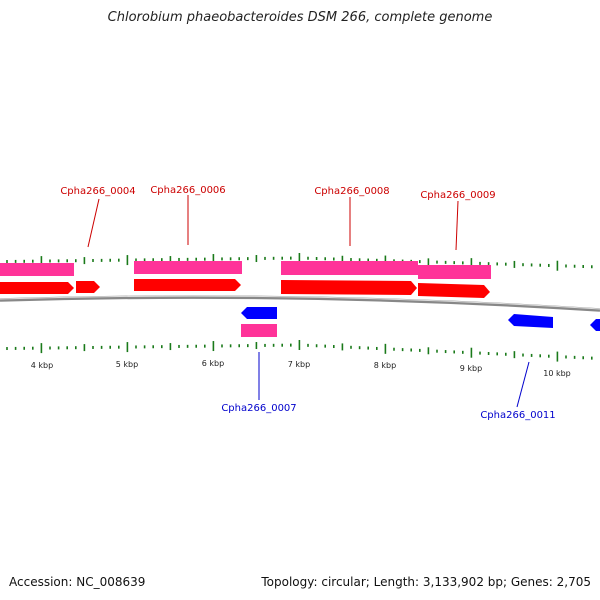  Describe the element at coordinates (351, 191) in the screenshot. I see `gene-label-cpha266-0008: Cpha266_0008` at that location.